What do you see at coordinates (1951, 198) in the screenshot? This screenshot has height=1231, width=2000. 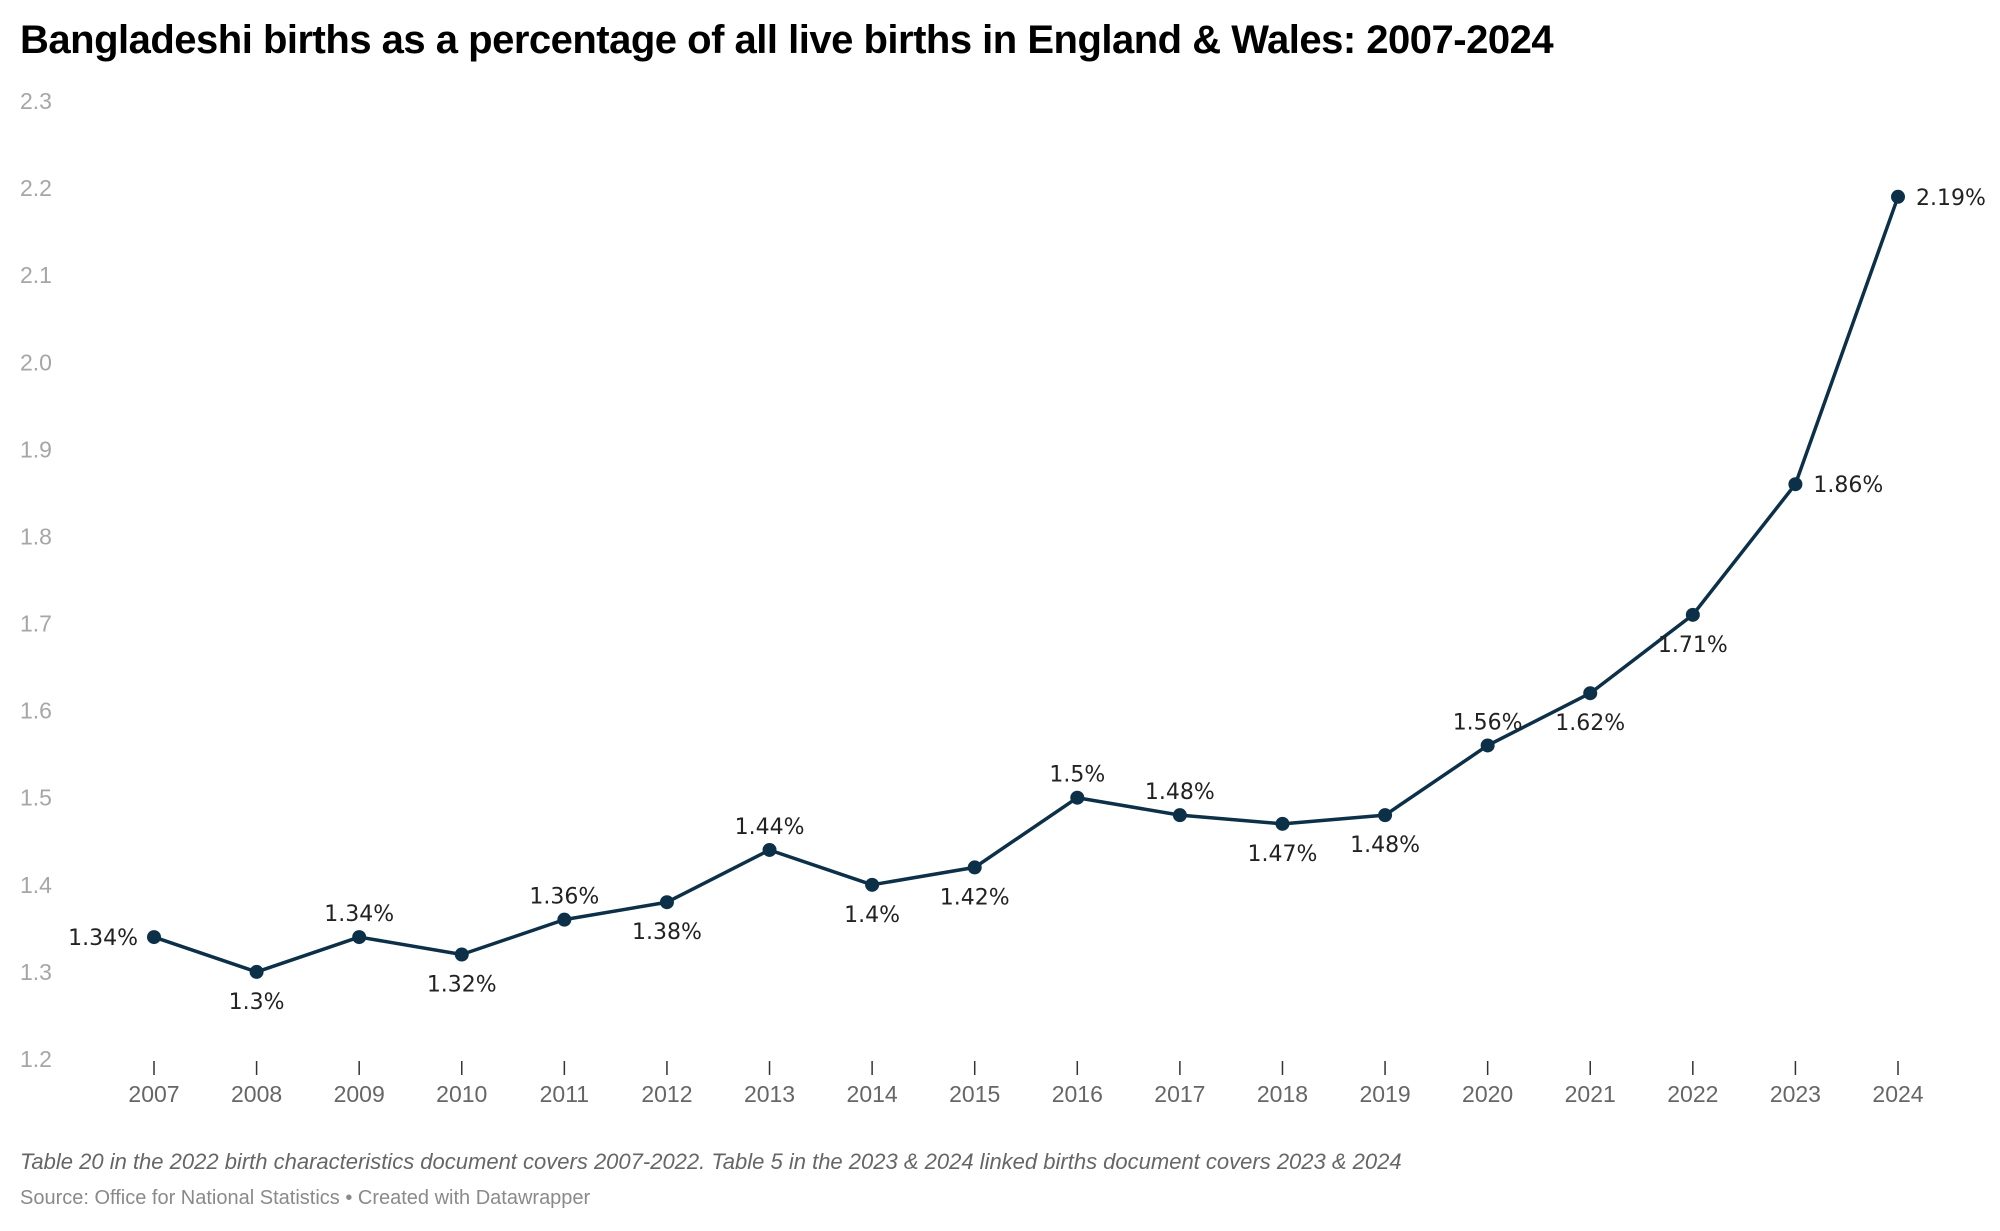 I see `data-label: 2.19%` at bounding box center [1951, 198].